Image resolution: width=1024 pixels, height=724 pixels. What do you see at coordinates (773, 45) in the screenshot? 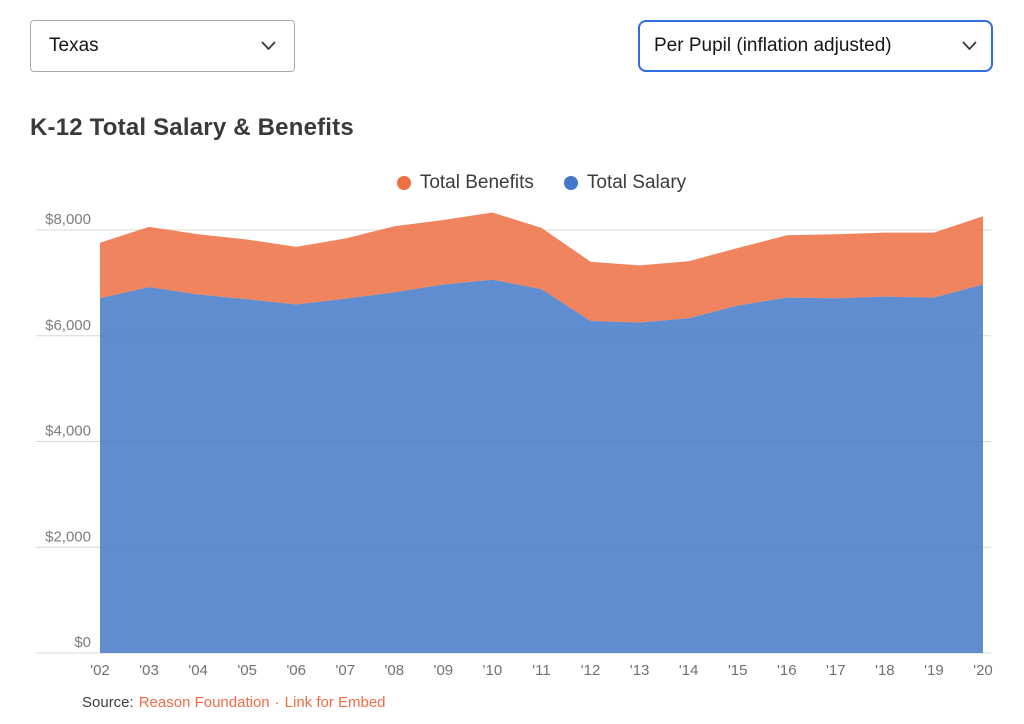
I see `metric-select-value: Per Pupil (inflation adjusted)` at bounding box center [773, 45].